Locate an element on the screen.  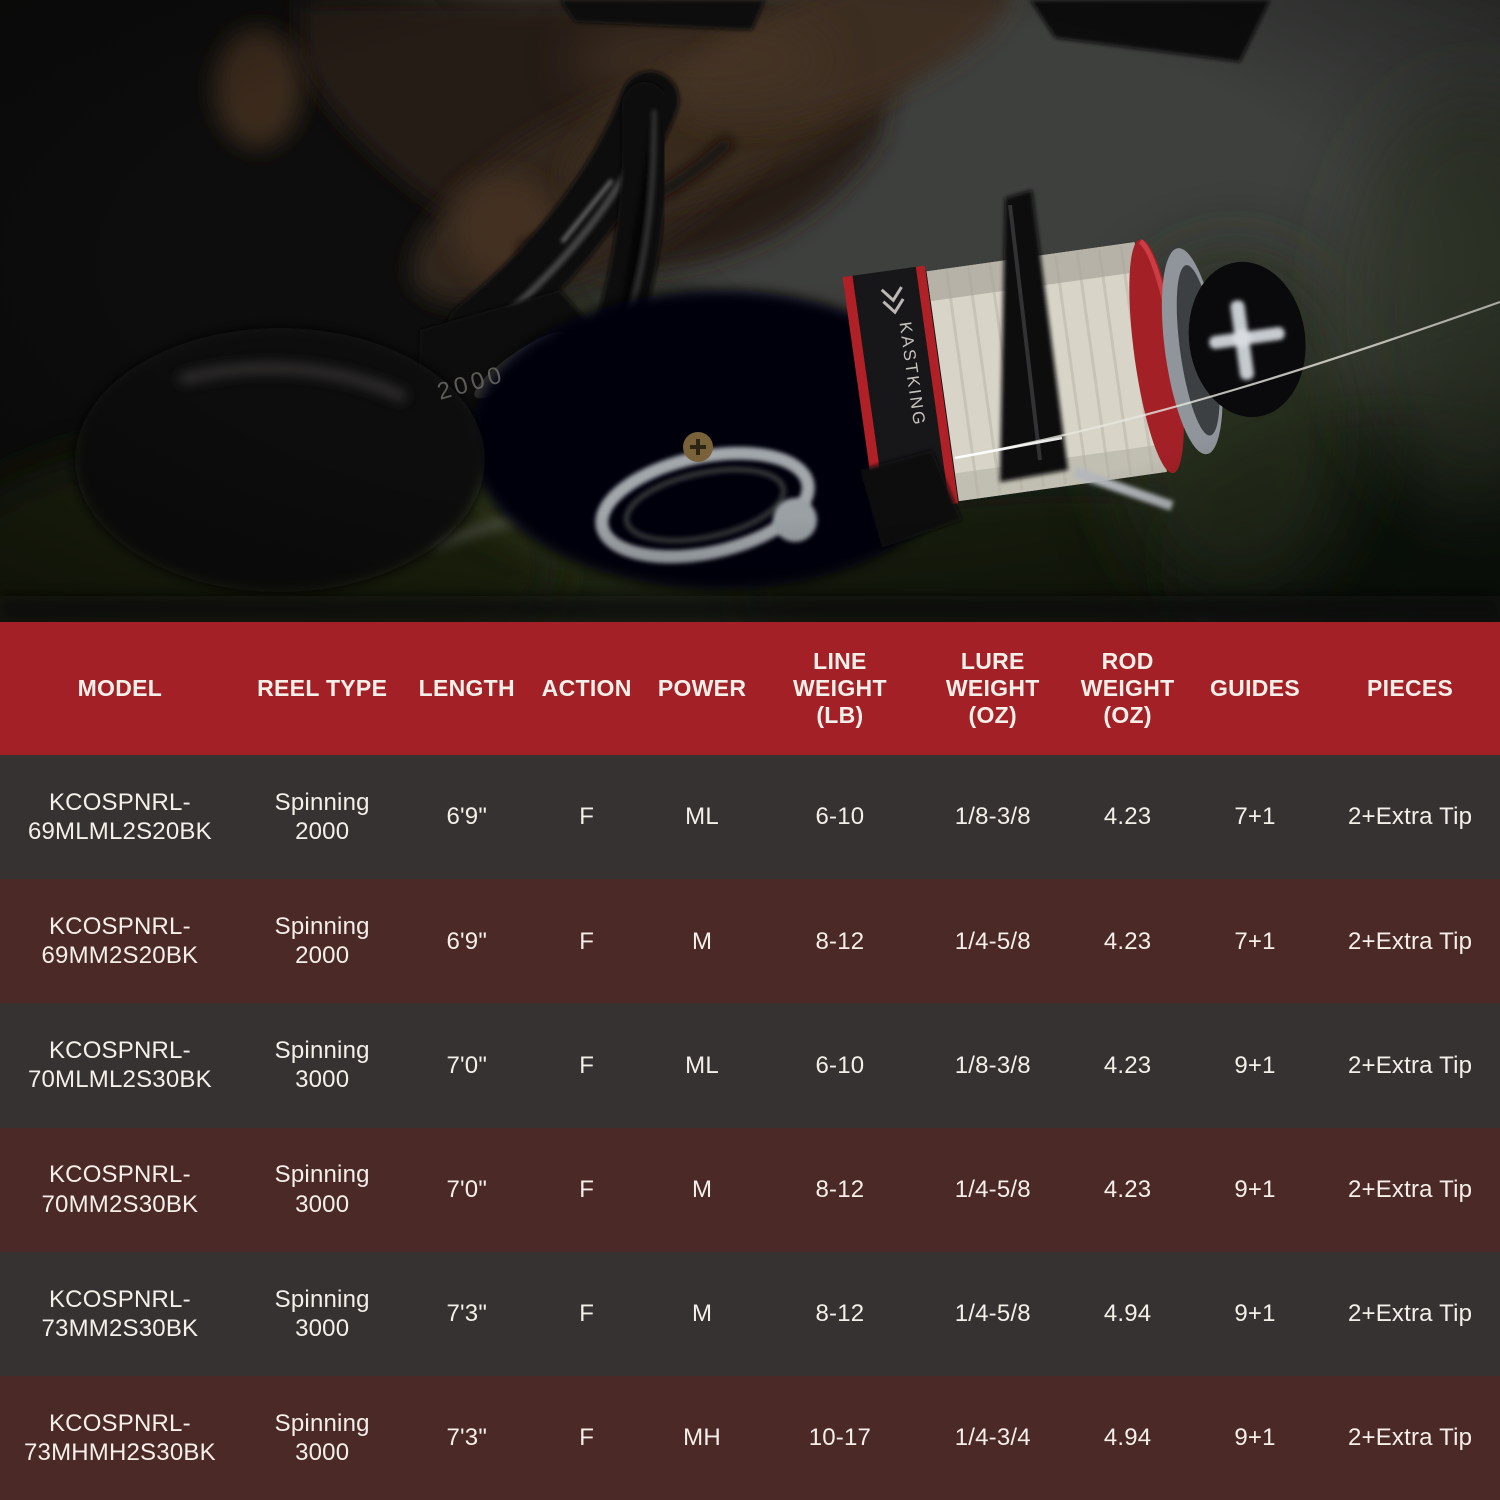
table-cell: MH is located at coordinates (702, 1438).